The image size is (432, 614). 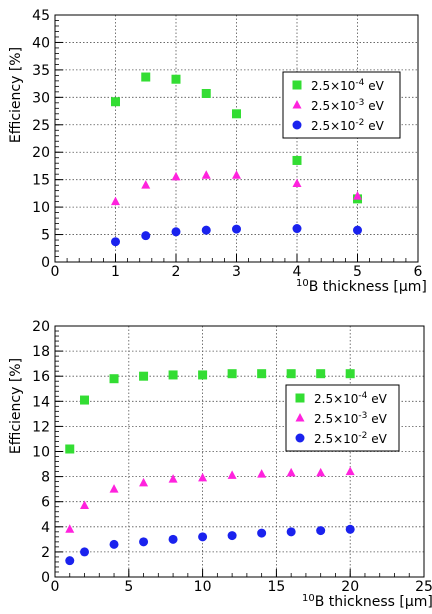 I want to click on x-tick-label: 20, so click(x=350, y=587).